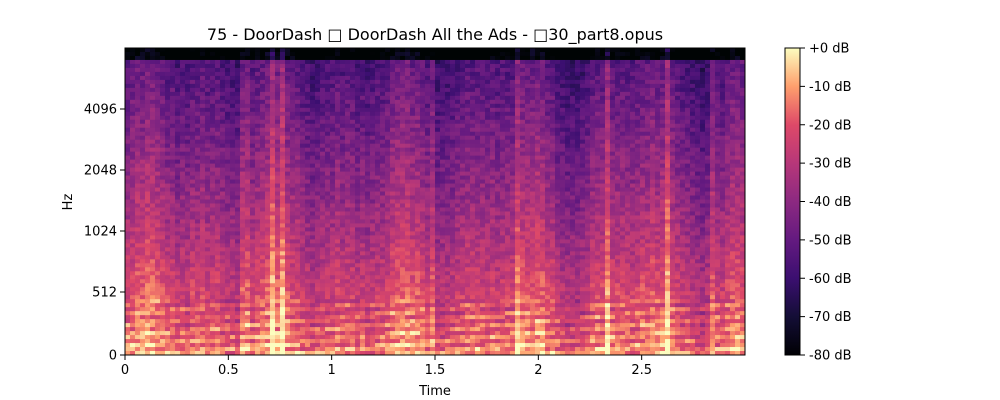 Image resolution: width=1000 pixels, height=400 pixels. I want to click on y-axis: 0 512 1024 2048 4096, so click(104, 233).